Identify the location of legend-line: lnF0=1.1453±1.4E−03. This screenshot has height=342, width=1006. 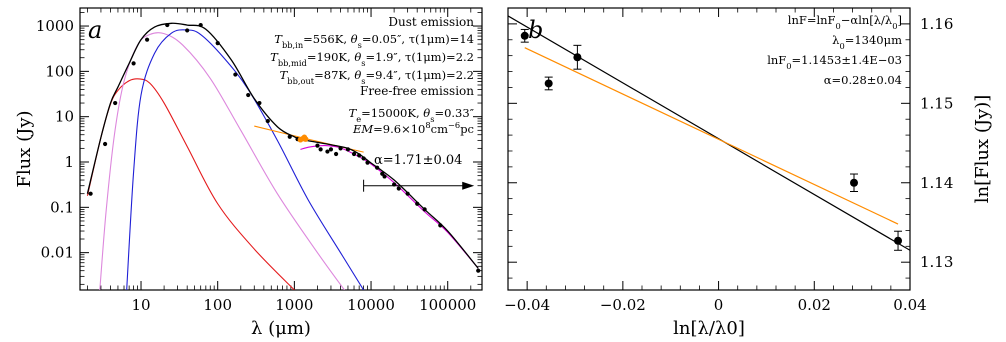
(834, 62).